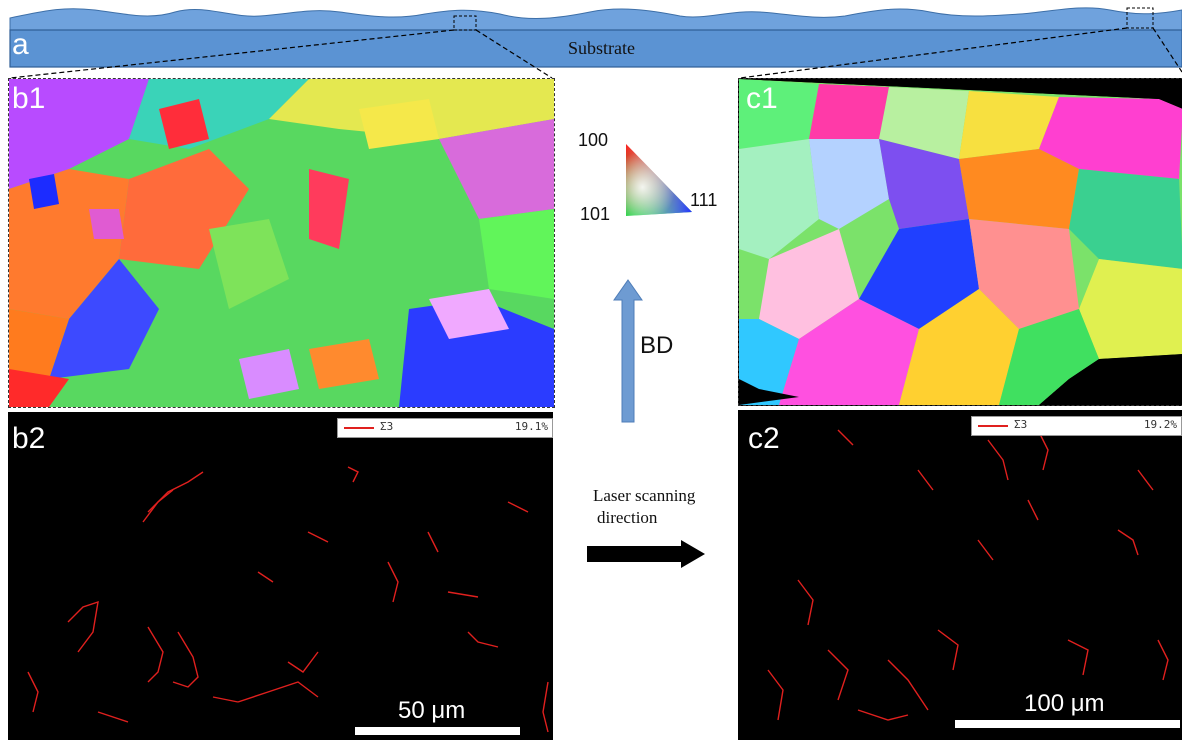 Image resolution: width=1182 pixels, height=740 pixels. What do you see at coordinates (644, 495) in the screenshot?
I see `laser-scanning-label-line1: Laser scanning` at bounding box center [644, 495].